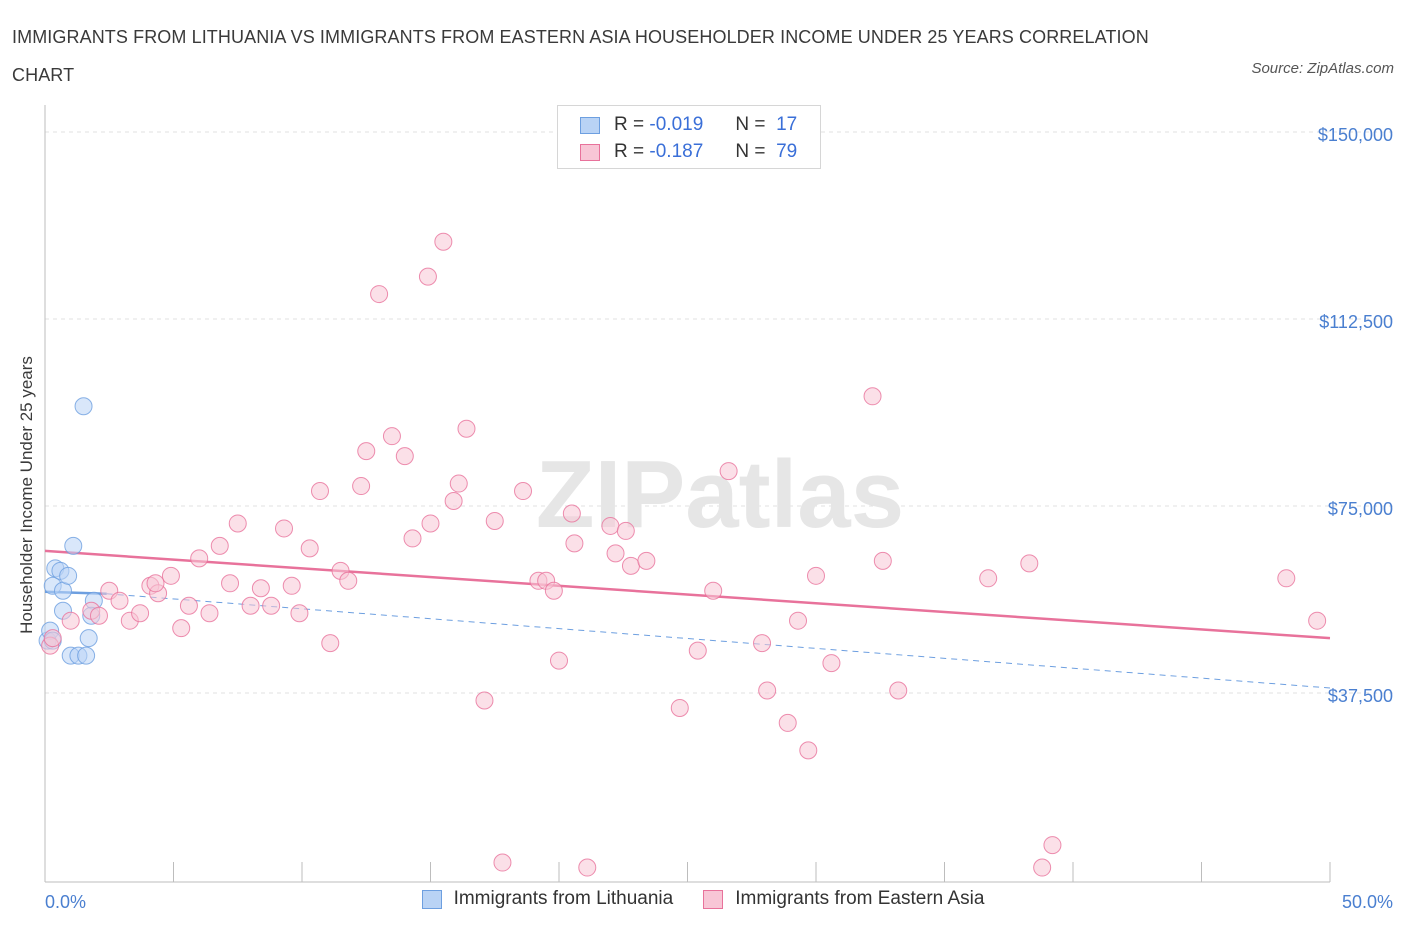 This screenshot has height=930, width=1406. I want to click on x-tick-label: 50.0%, so click(1367, 902).